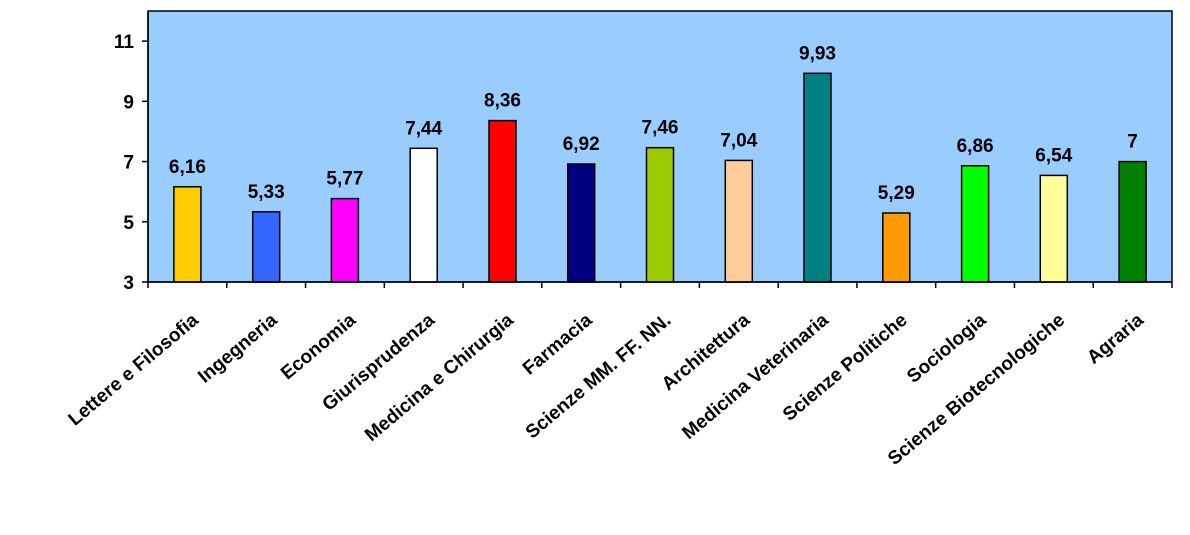  Describe the element at coordinates (266, 192) in the screenshot. I see `data-label-1: 5,33` at that location.